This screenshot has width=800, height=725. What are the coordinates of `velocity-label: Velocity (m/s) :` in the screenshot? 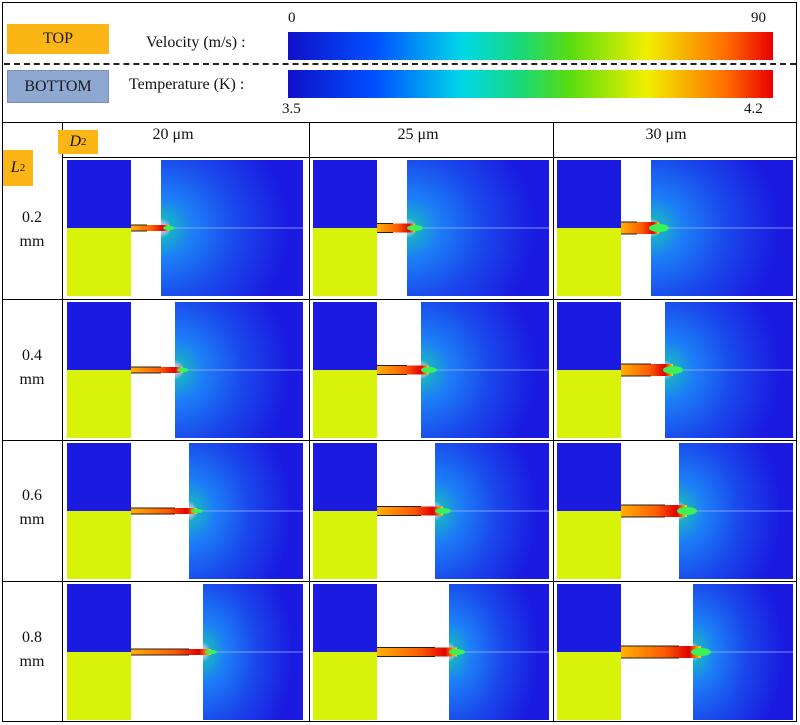 It's located at (196, 42).